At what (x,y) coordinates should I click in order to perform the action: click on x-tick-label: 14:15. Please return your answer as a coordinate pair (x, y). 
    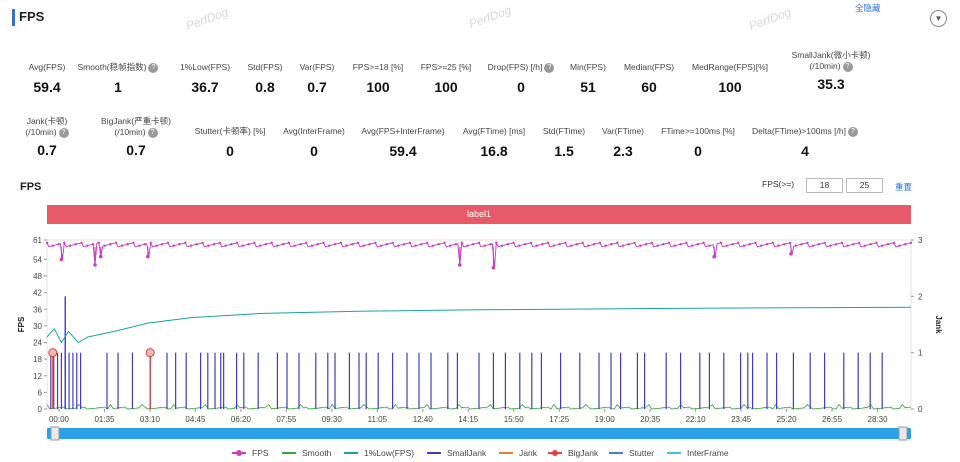
    Looking at the image, I should click on (468, 419).